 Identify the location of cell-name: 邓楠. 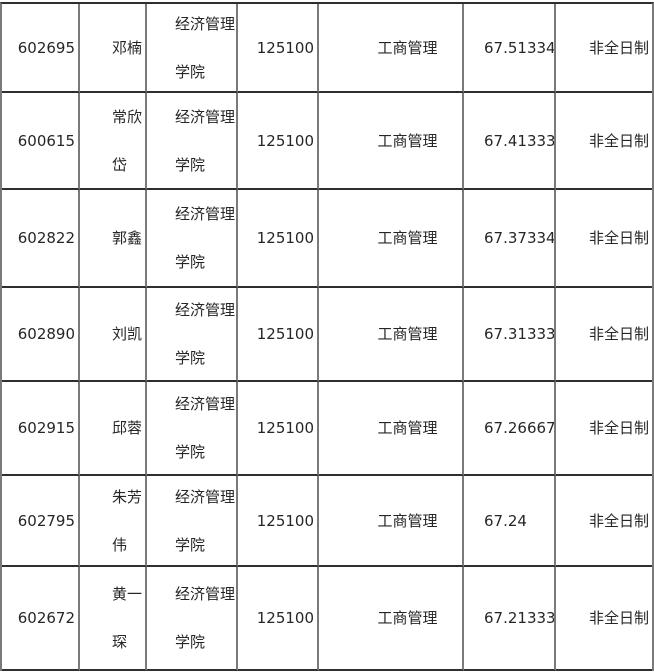
(113, 48).